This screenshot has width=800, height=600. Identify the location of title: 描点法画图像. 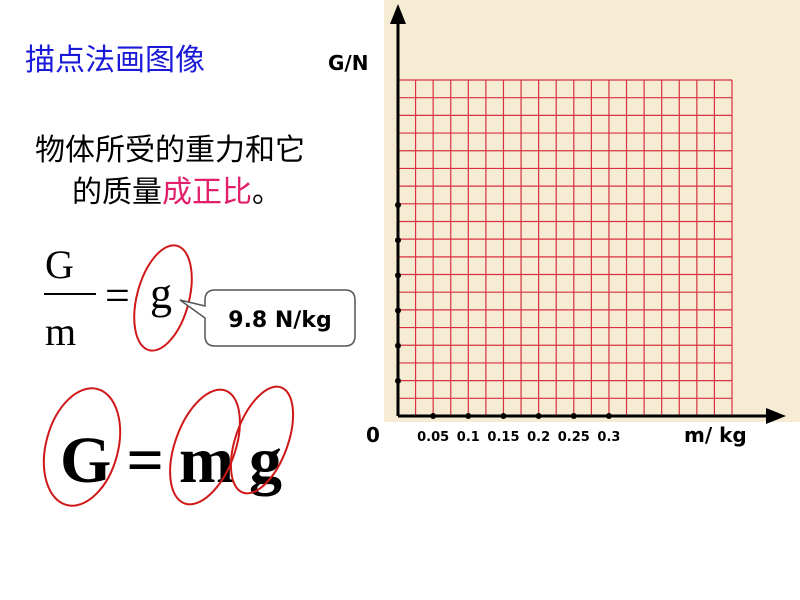
(115, 60).